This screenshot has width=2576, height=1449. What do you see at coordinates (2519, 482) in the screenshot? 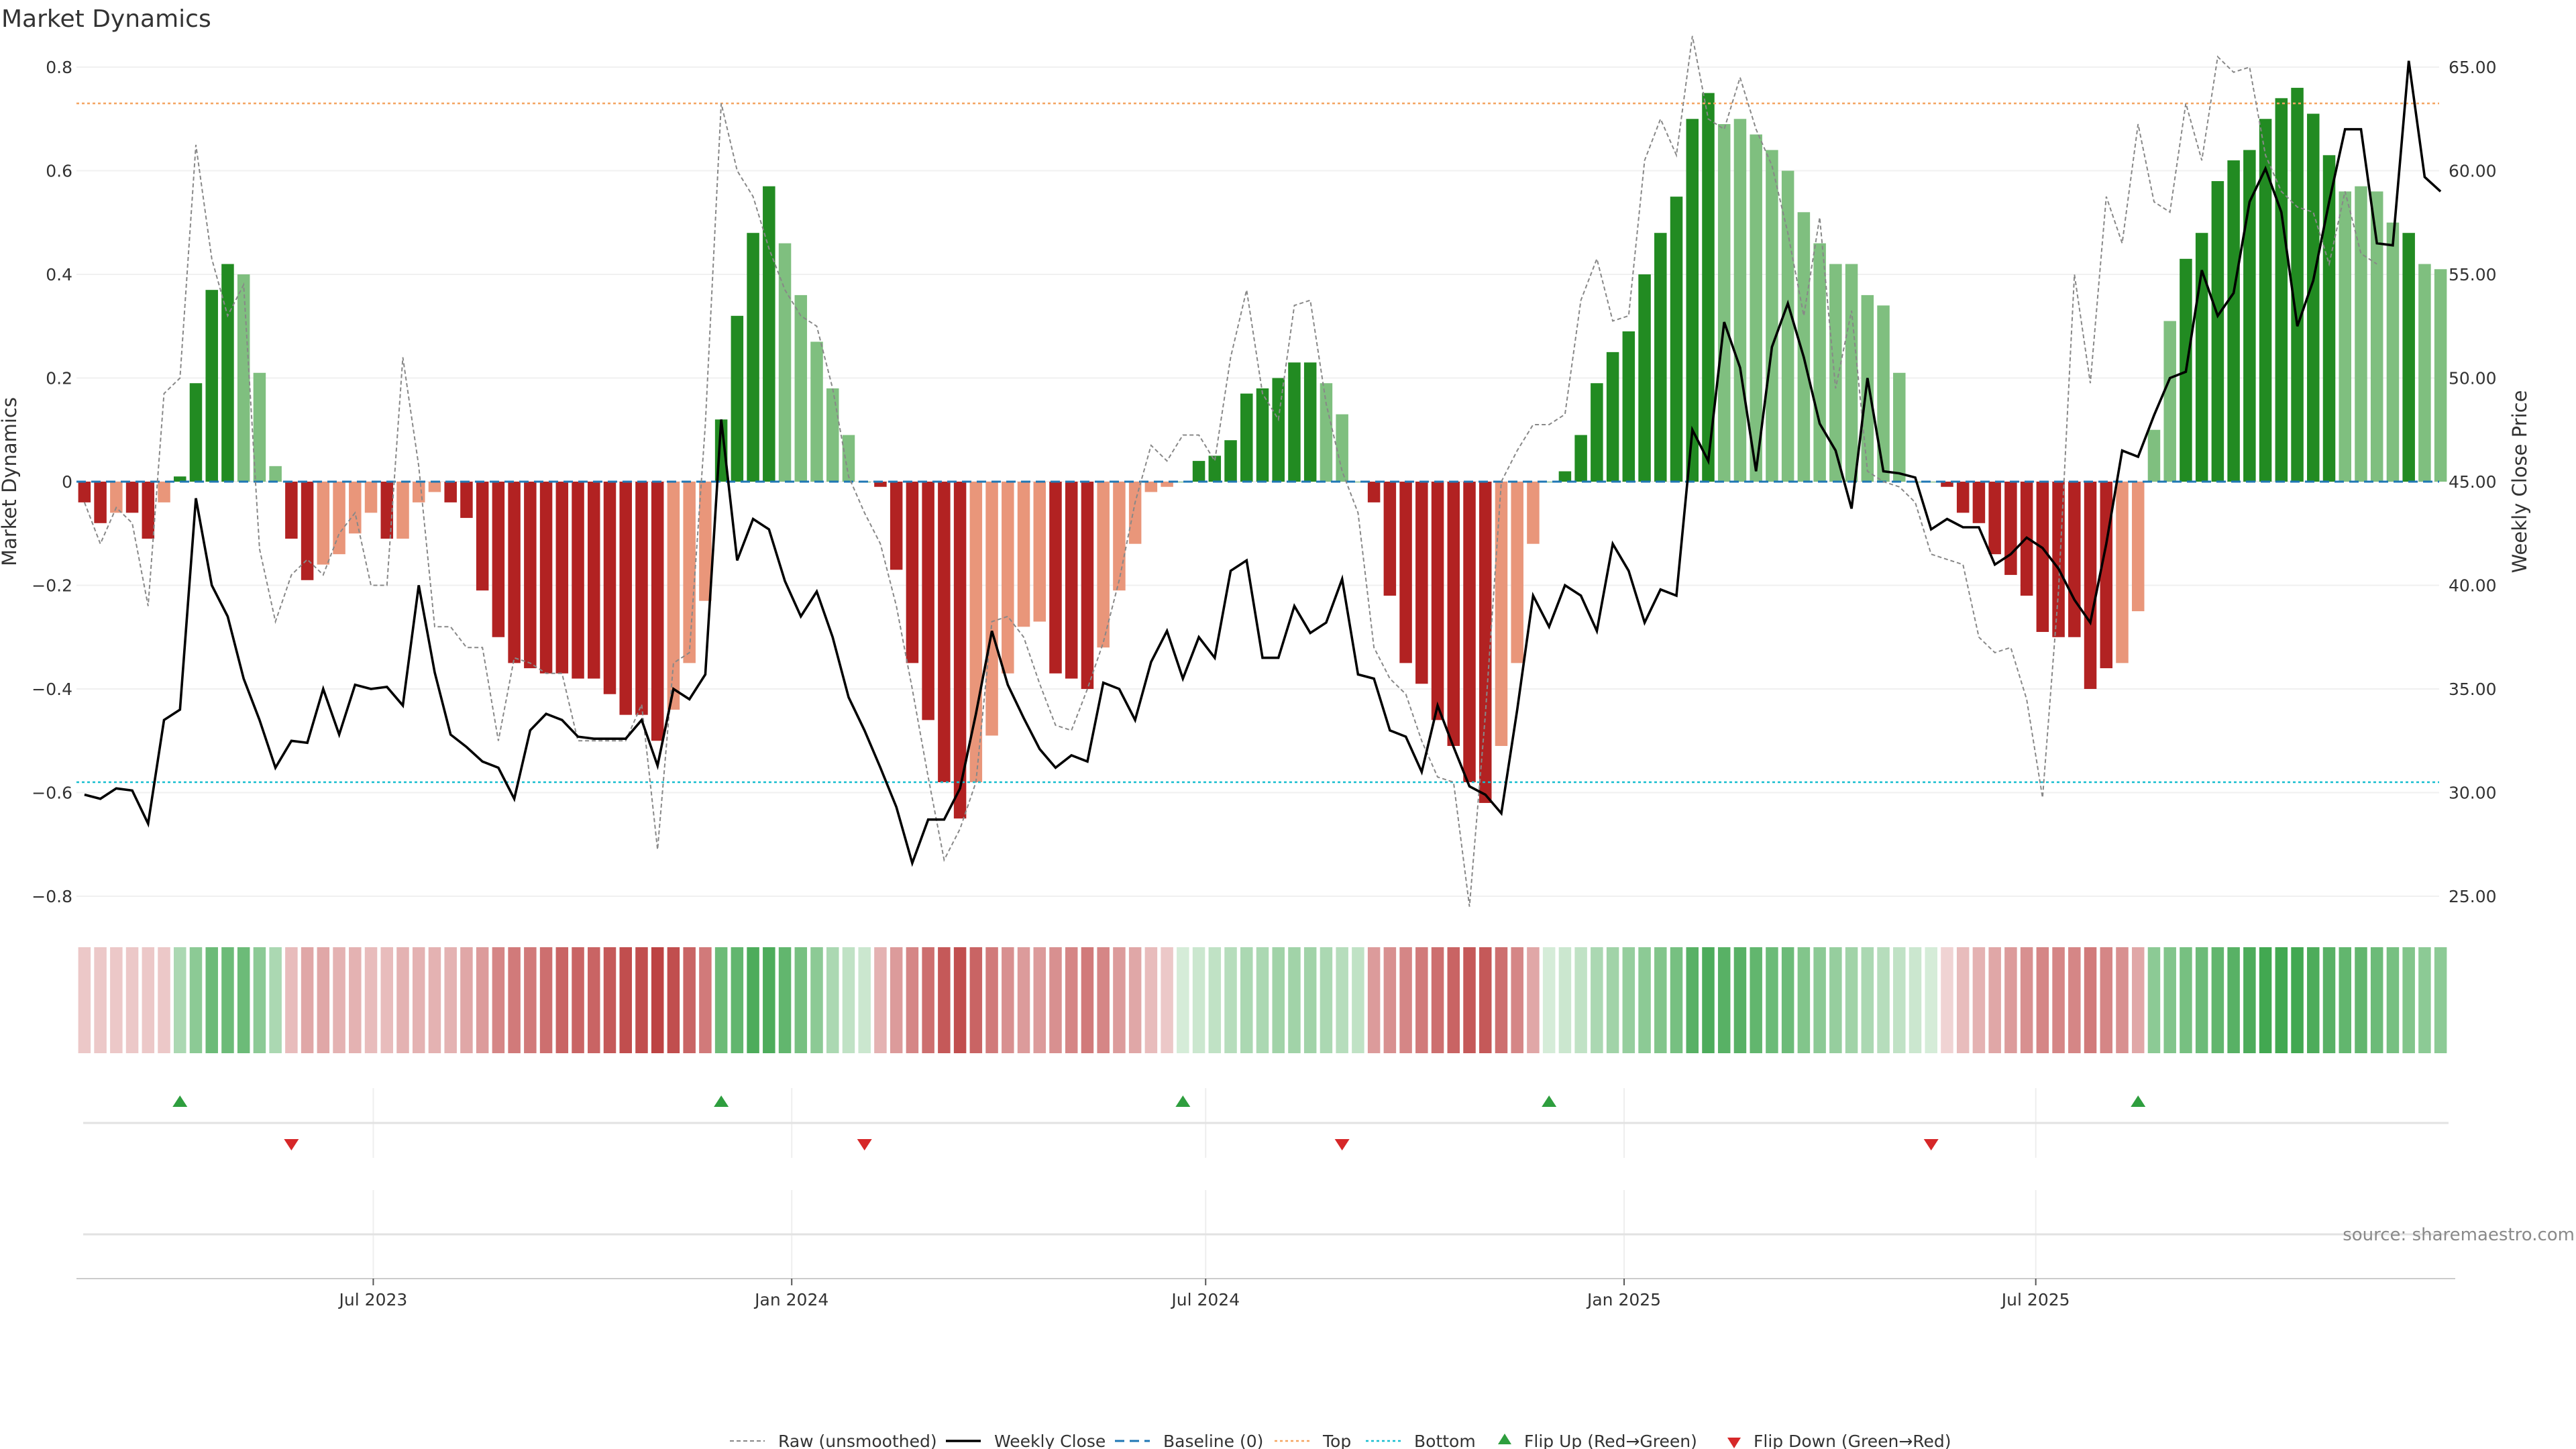
I see `right-y-axis-label: Weekly Close Price` at bounding box center [2519, 482].